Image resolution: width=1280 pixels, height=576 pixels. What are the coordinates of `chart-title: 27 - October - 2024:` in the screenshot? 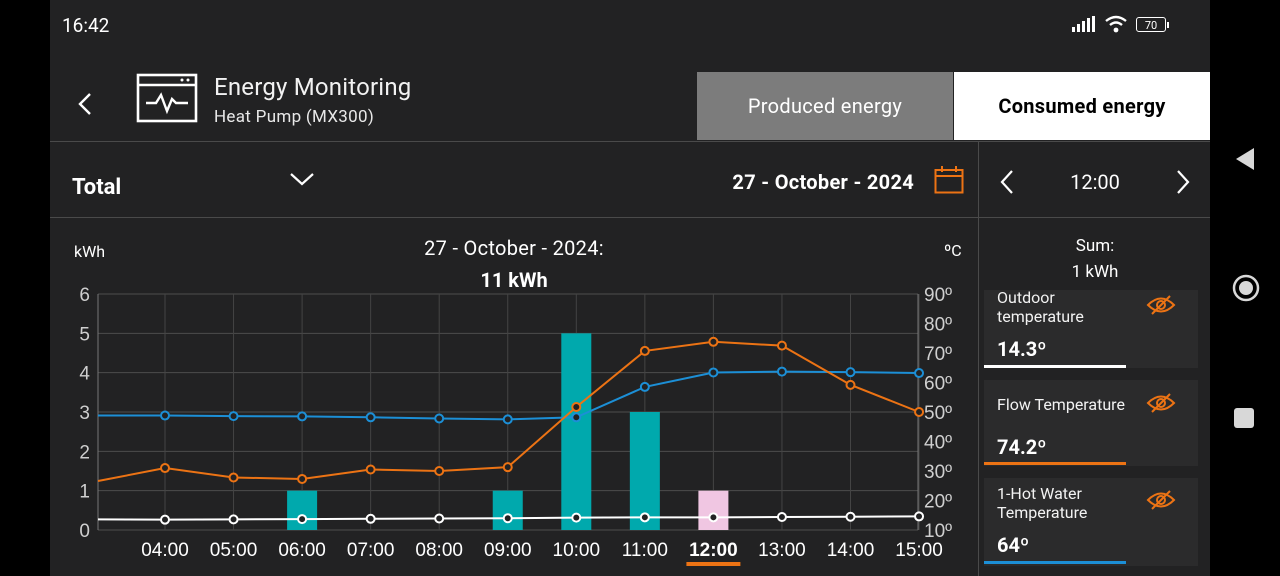 It's located at (514, 248).